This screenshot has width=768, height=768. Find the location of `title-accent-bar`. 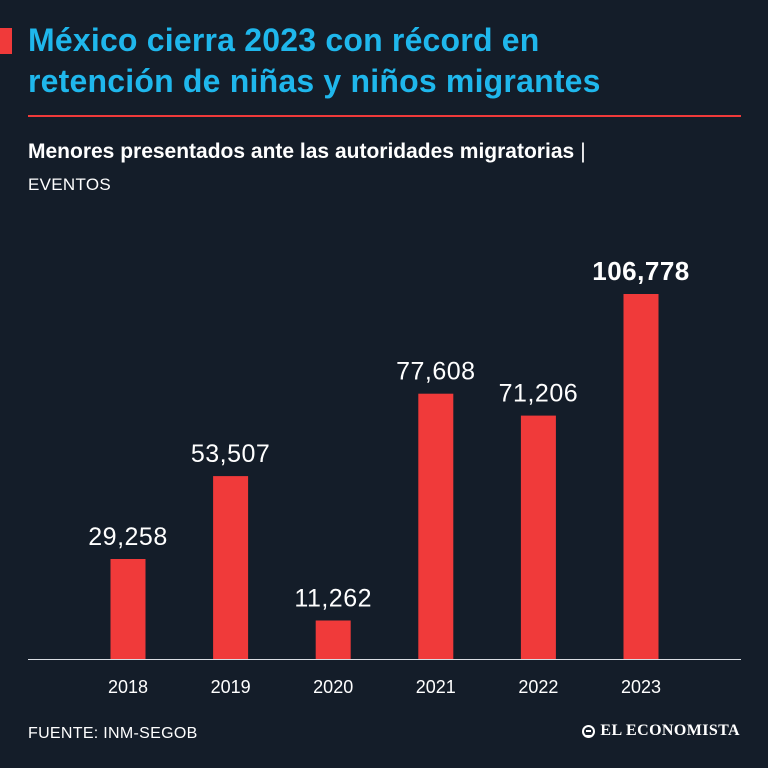

title-accent-bar is located at coordinates (6, 41).